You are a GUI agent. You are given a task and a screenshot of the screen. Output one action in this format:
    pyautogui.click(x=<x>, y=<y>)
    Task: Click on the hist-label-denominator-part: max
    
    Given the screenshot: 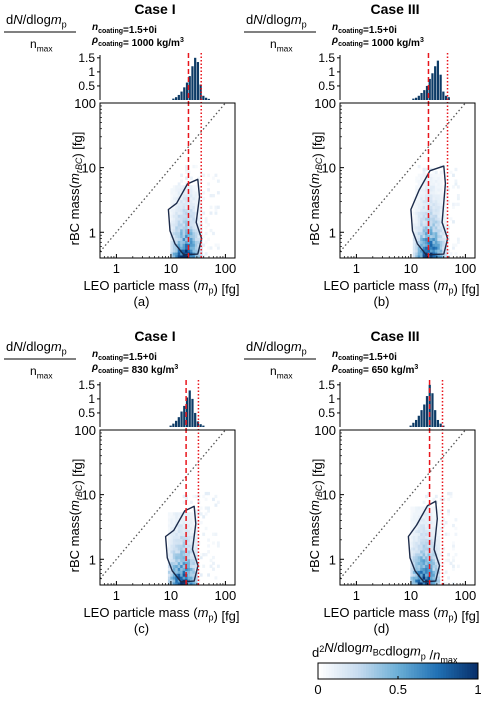 What is the action you would take?
    pyautogui.click(x=45, y=375)
    